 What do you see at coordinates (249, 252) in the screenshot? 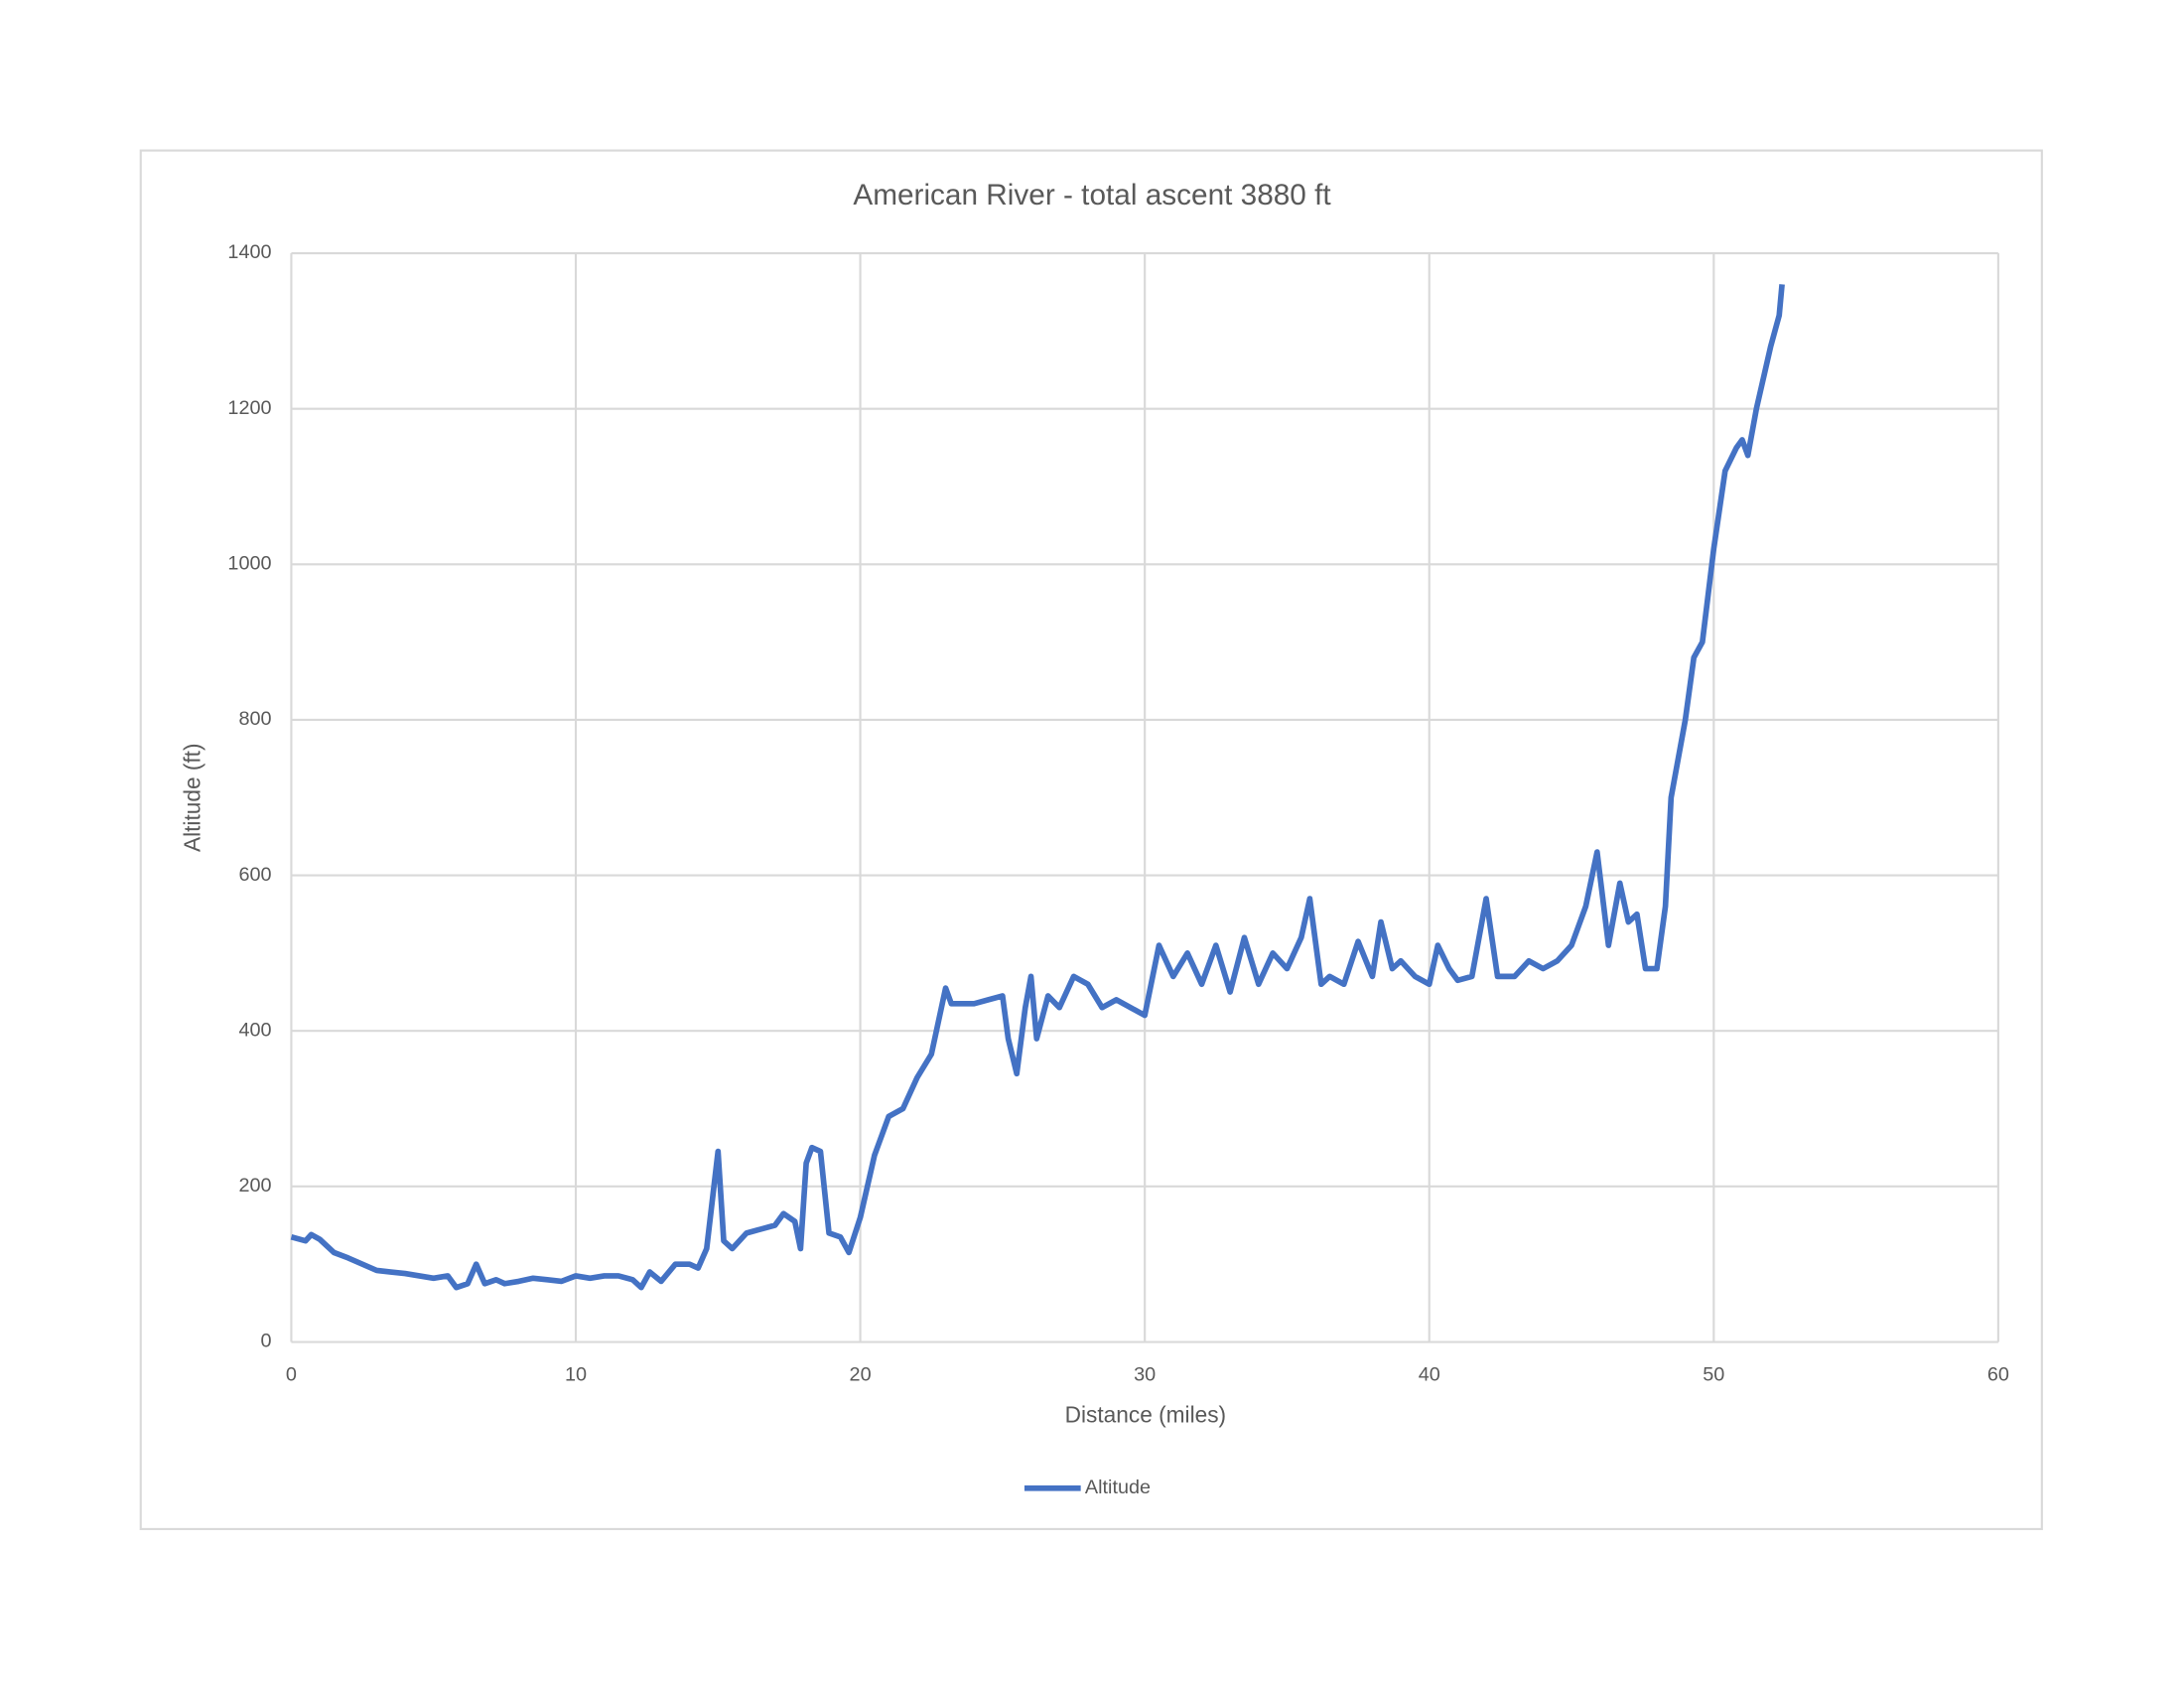
I see `y-tick-label: 1400` at bounding box center [249, 252].